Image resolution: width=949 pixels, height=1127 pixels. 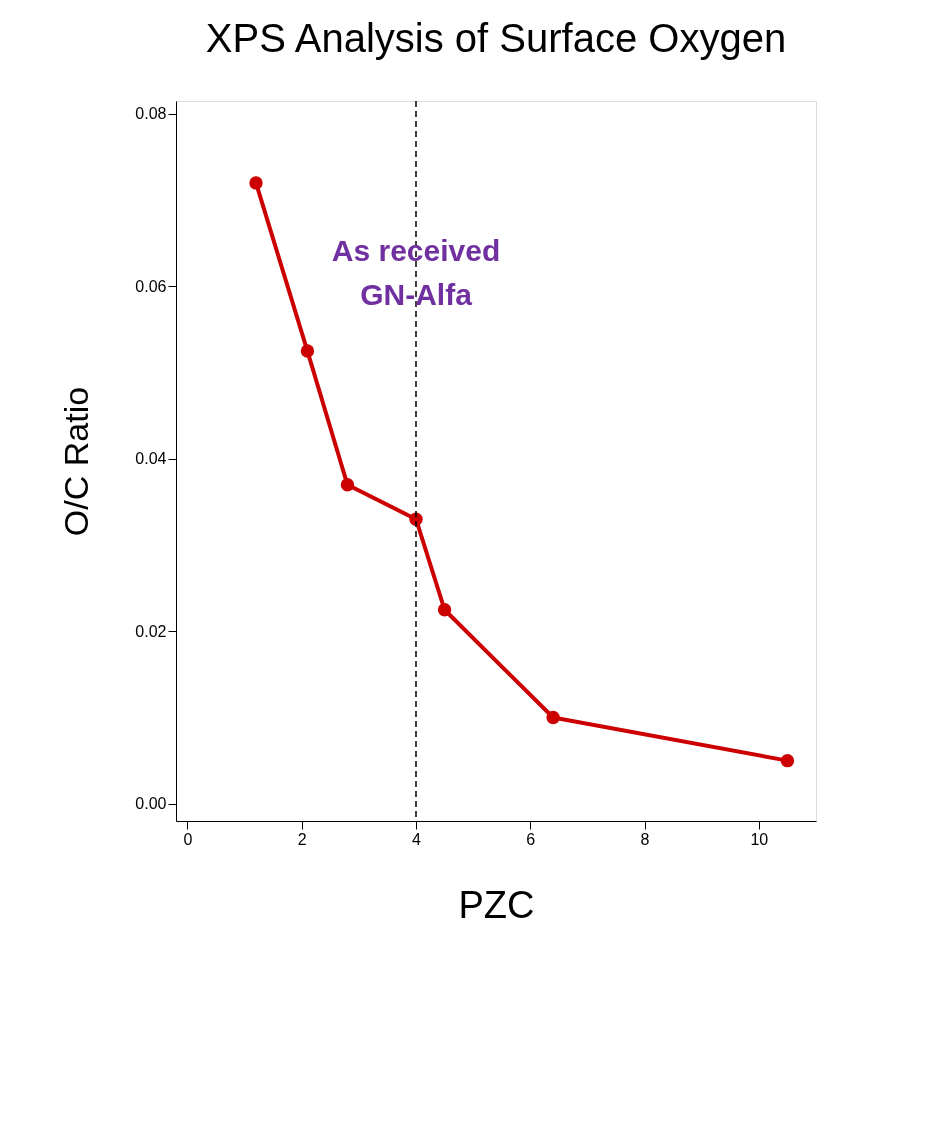 I want to click on x-tick-label: 2, so click(x=302, y=839).